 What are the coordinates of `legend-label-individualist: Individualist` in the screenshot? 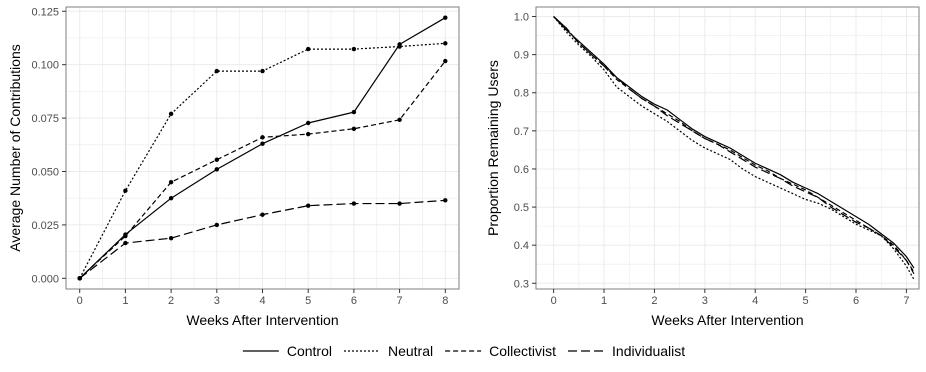 It's located at (648, 351).